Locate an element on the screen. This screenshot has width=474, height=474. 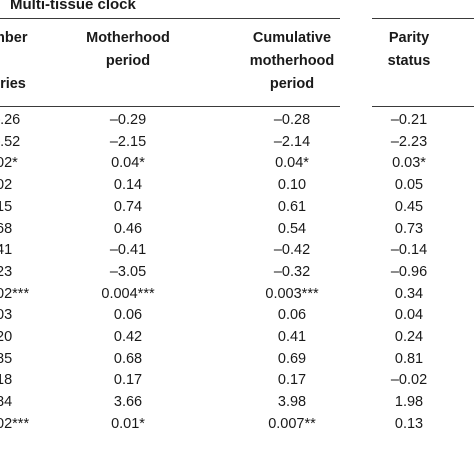
table-cell: .20 is located at coordinates (6, 337).